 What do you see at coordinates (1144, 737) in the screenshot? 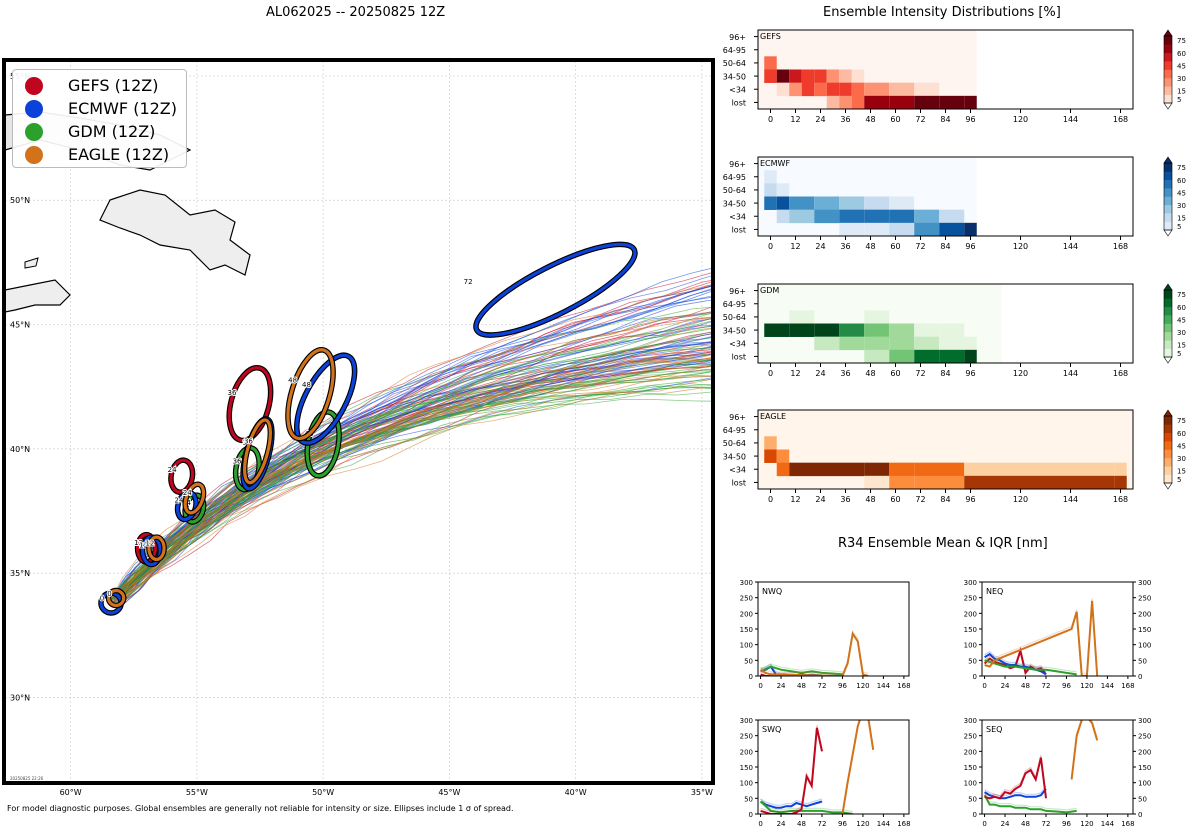
I see `r34-y-tick-label-right: 250` at bounding box center [1144, 737].